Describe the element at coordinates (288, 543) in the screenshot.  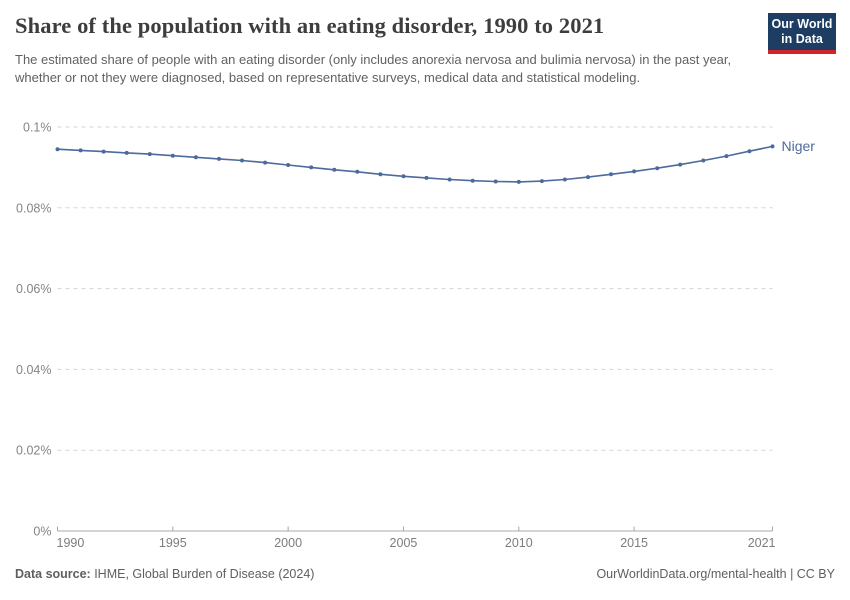
I see `x-tick-label: 2000` at that location.